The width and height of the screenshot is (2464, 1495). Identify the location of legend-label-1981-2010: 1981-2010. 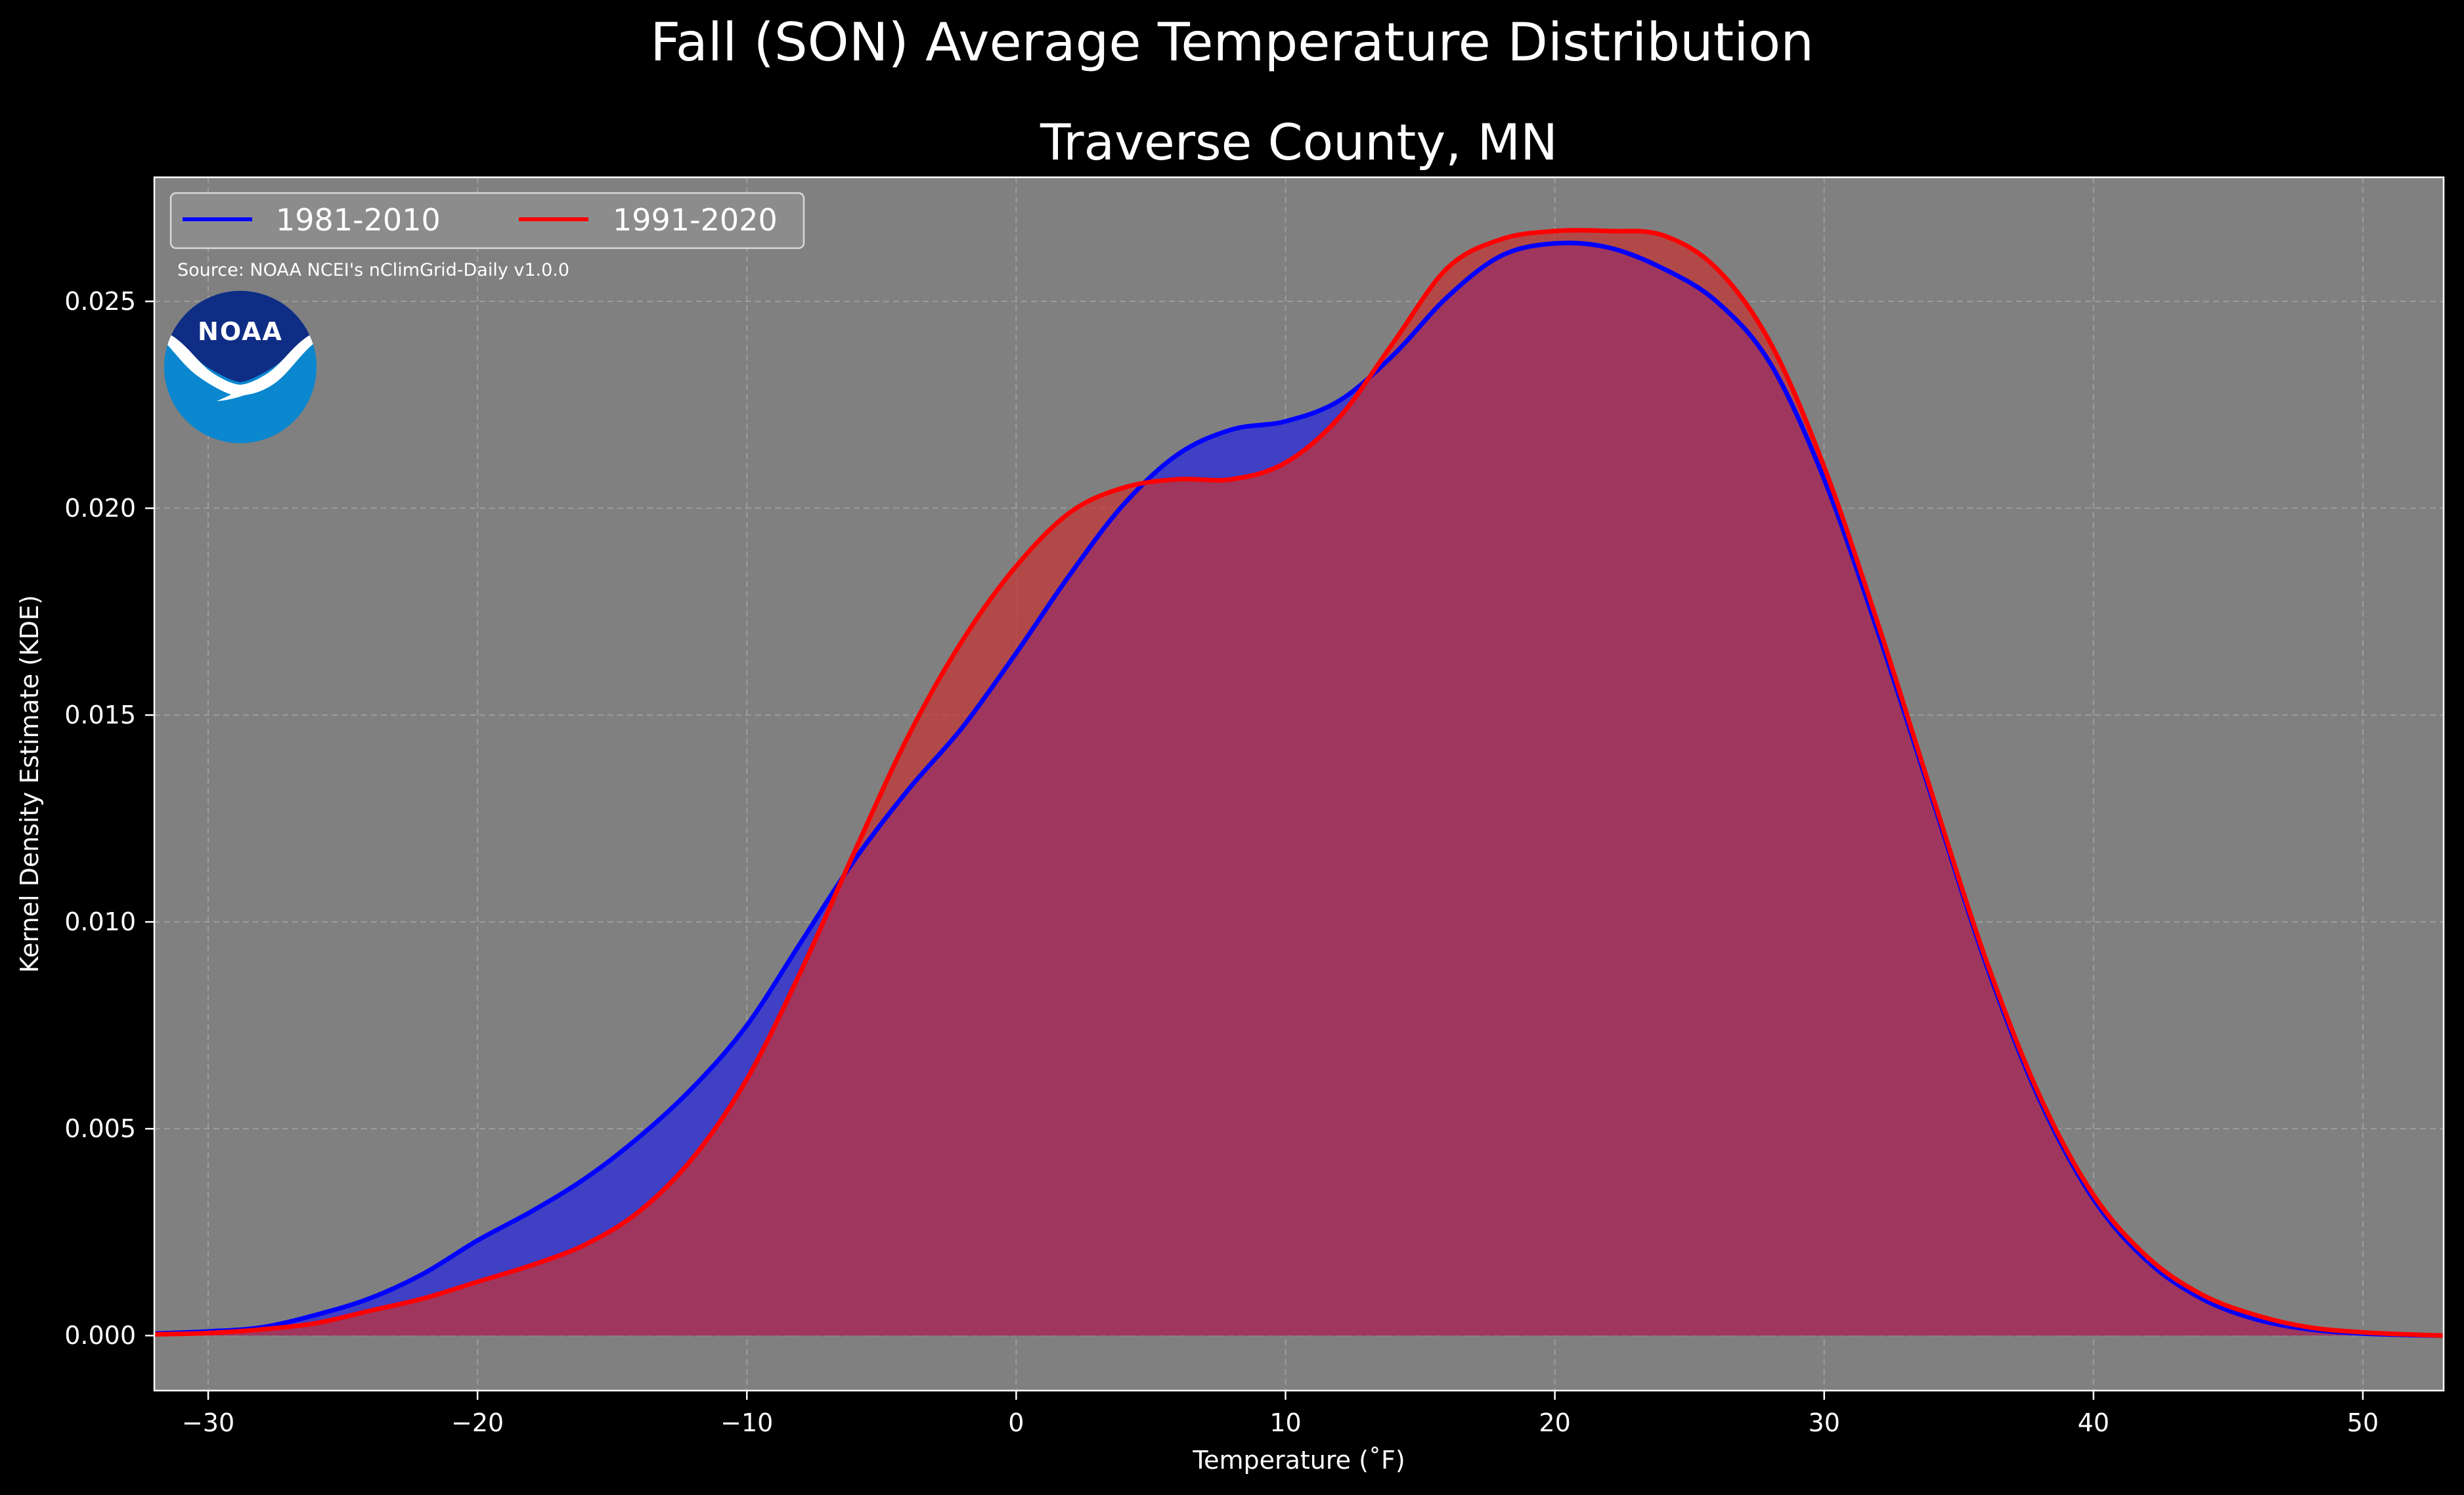
(358, 220).